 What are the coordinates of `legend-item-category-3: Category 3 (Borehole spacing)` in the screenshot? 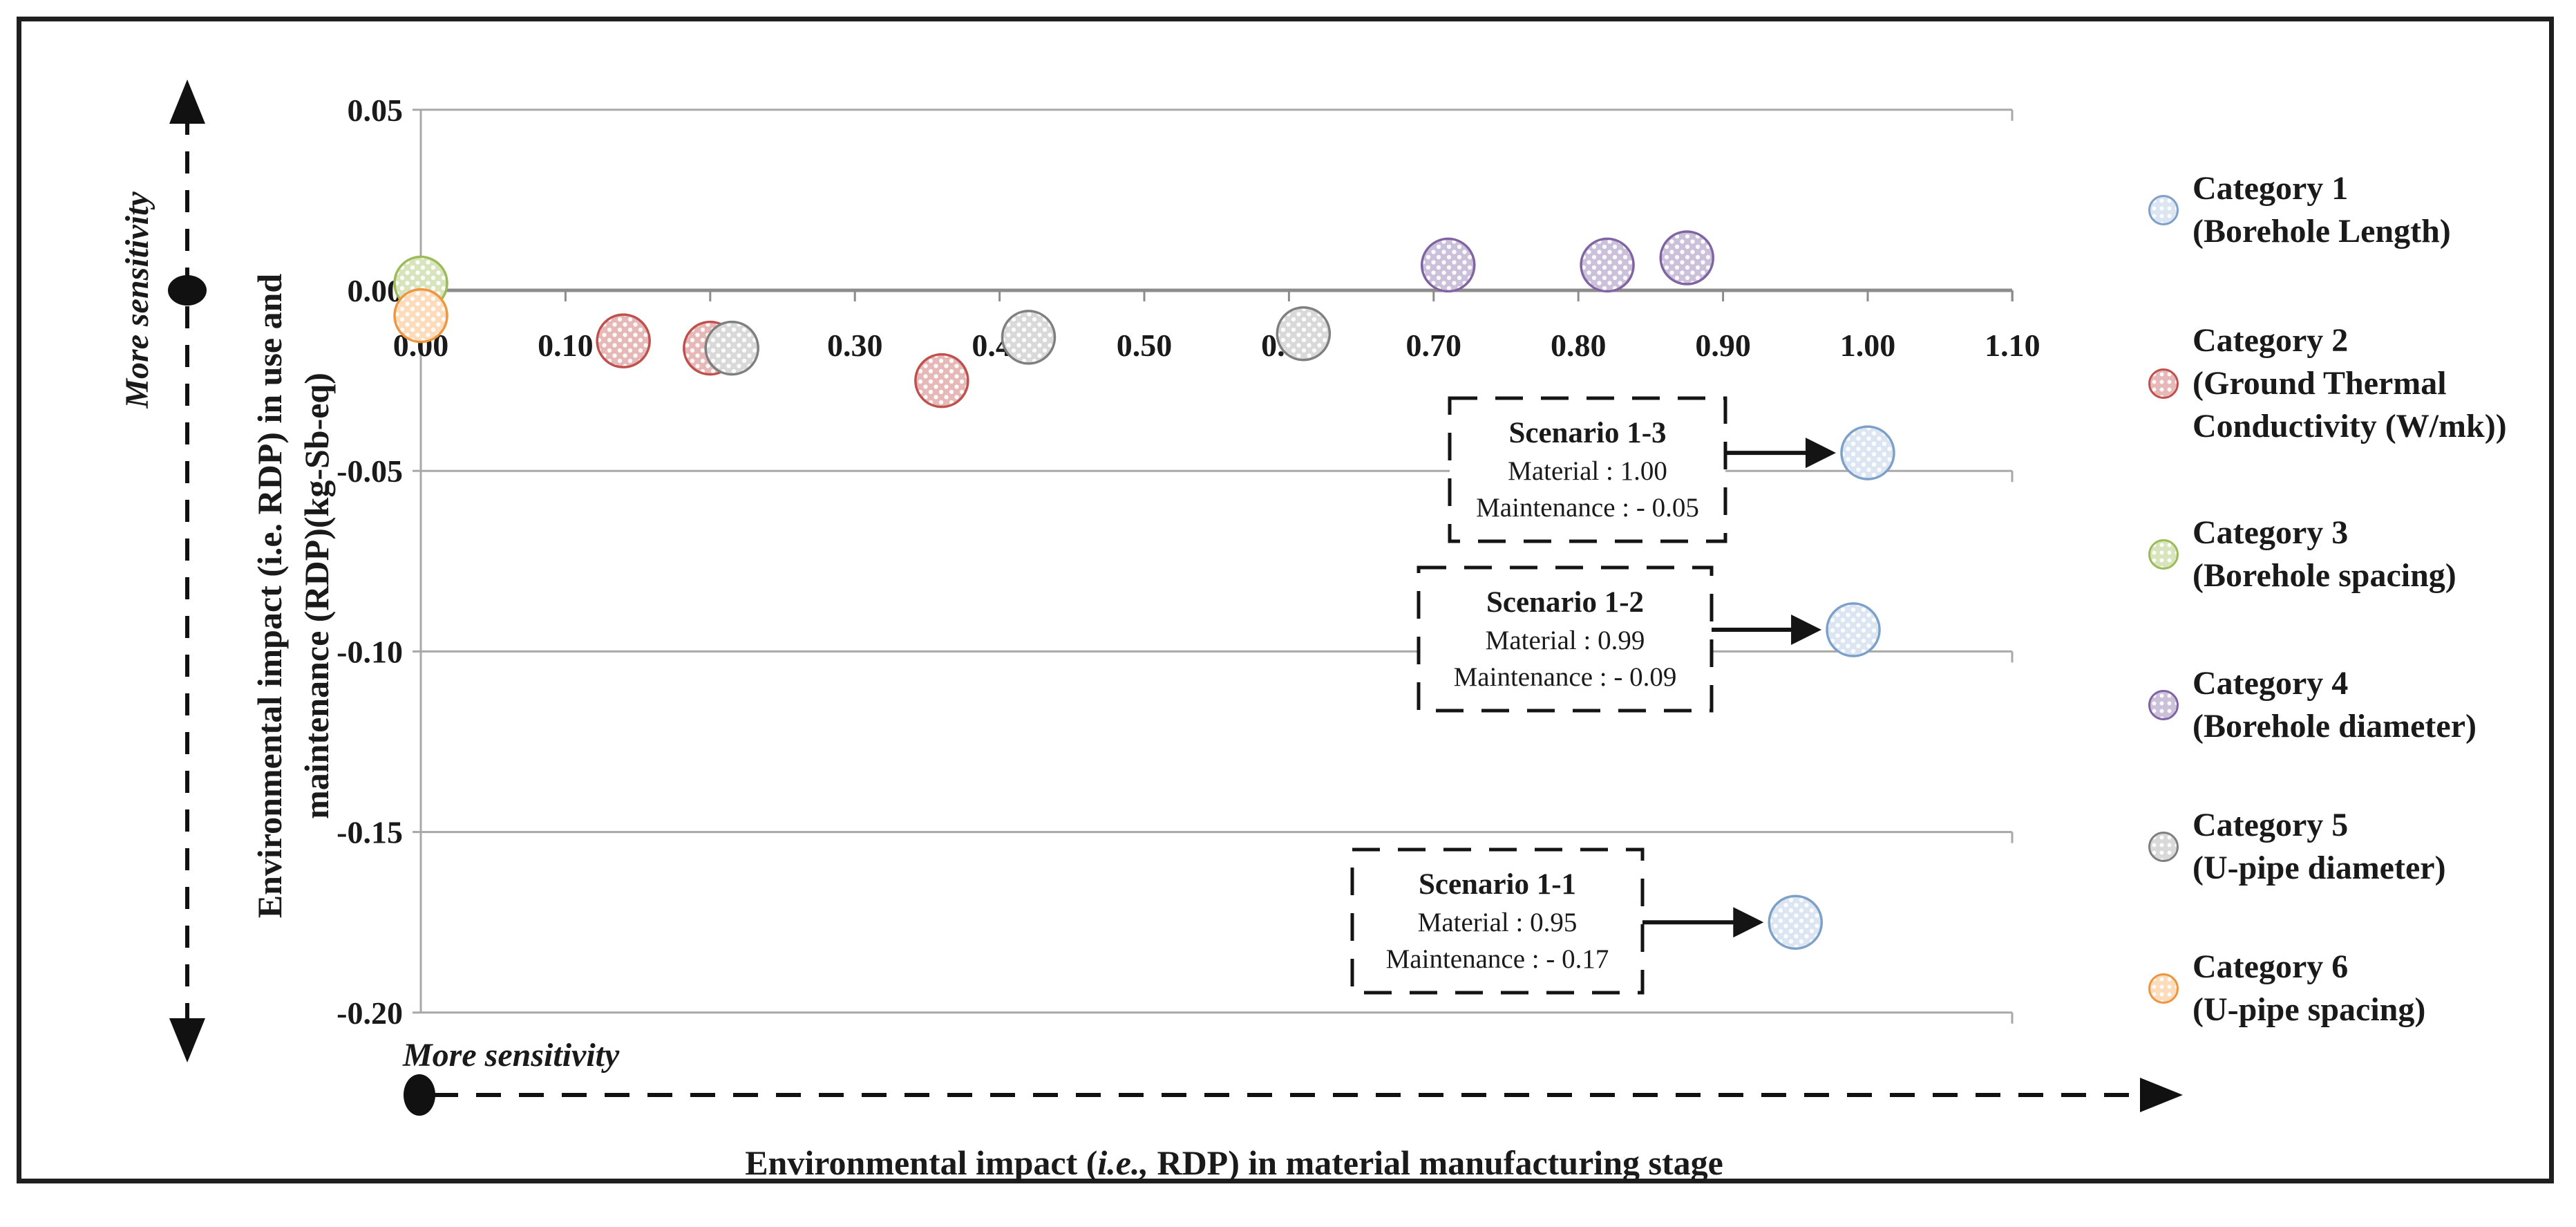 It's located at (2302, 554).